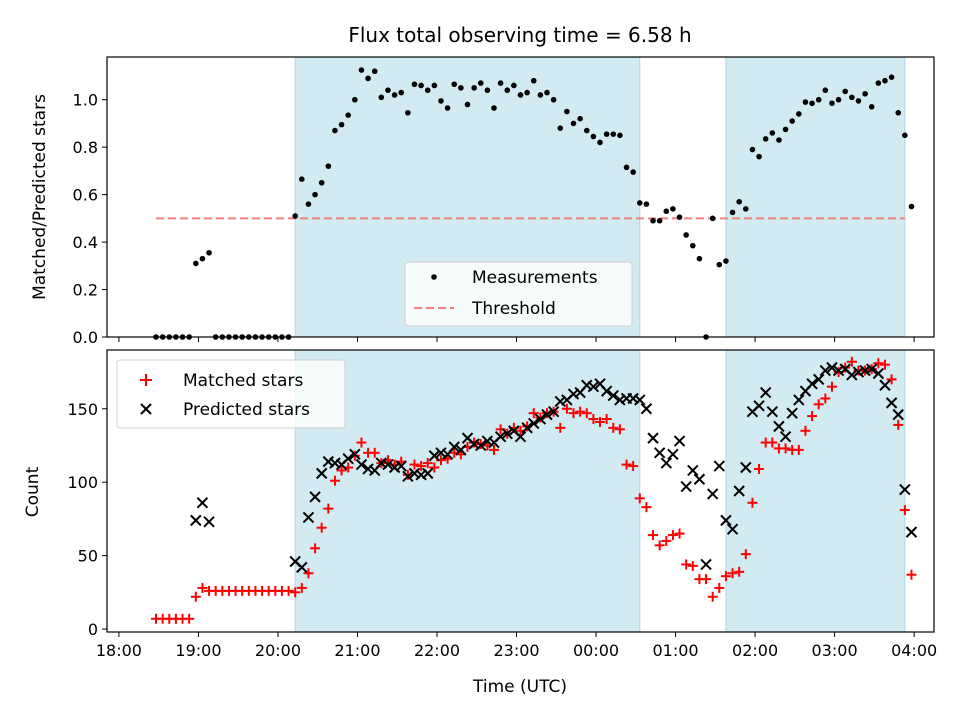 This screenshot has width=960, height=724. Describe the element at coordinates (82, 482) in the screenshot. I see `bottom-y-tick-label: 100` at that location.